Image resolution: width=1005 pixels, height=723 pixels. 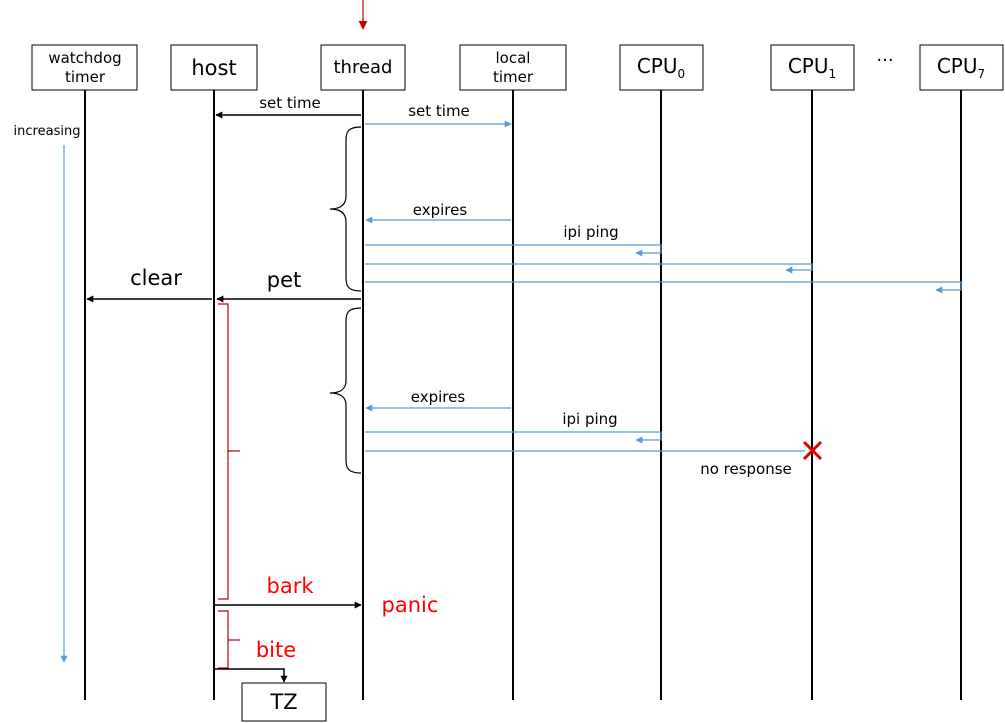 I want to click on participant-tz: TZ, so click(x=284, y=702).